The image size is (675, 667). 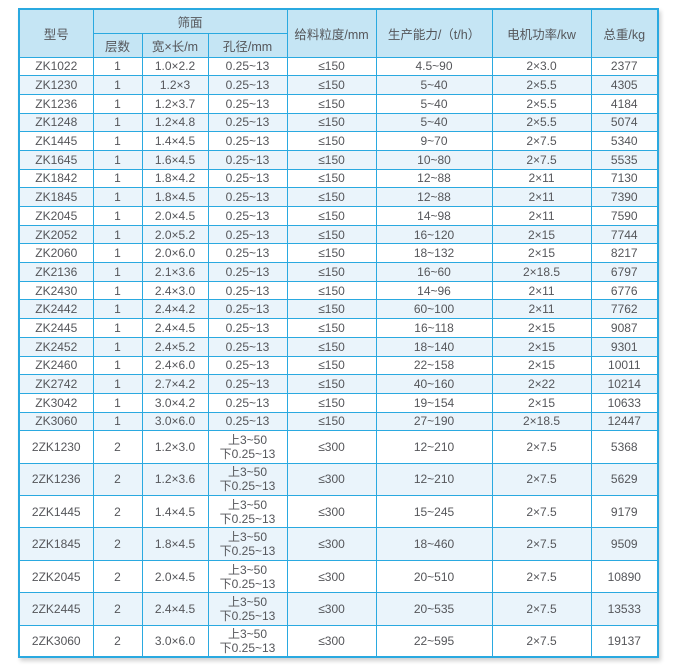 What do you see at coordinates (434, 384) in the screenshot?
I see `cell-capacity: 40~160` at bounding box center [434, 384].